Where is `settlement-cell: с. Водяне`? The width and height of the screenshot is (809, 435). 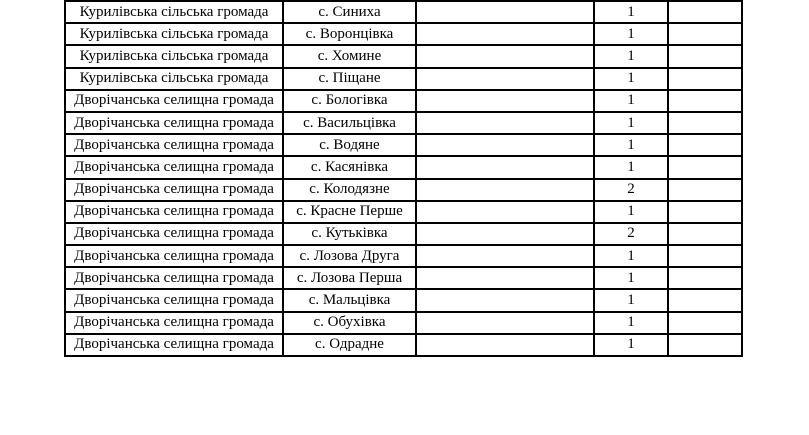 settlement-cell: с. Водяне is located at coordinates (349, 145).